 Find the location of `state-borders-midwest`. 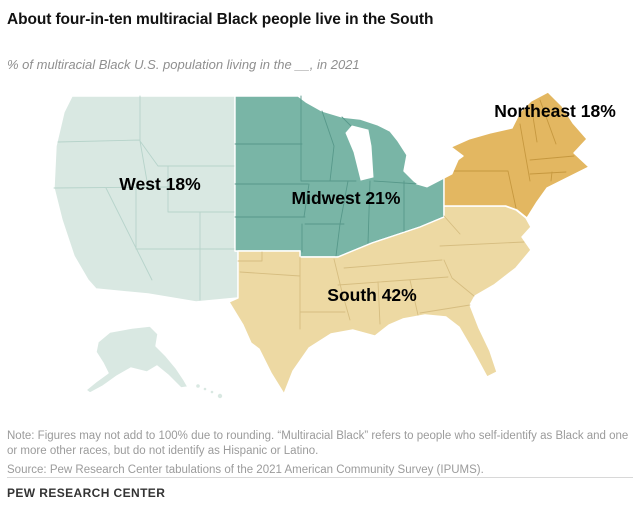

state-borders-midwest is located at coordinates (326, 176).